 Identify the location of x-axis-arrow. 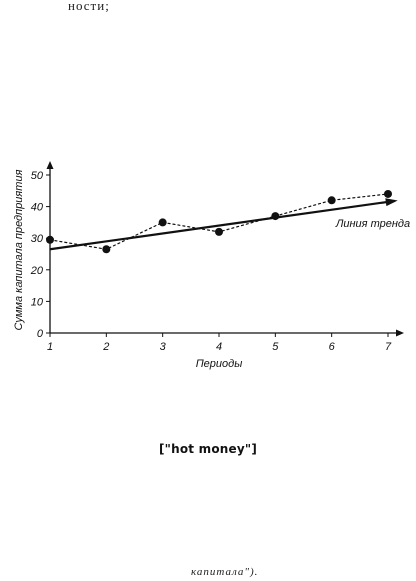
(400, 333).